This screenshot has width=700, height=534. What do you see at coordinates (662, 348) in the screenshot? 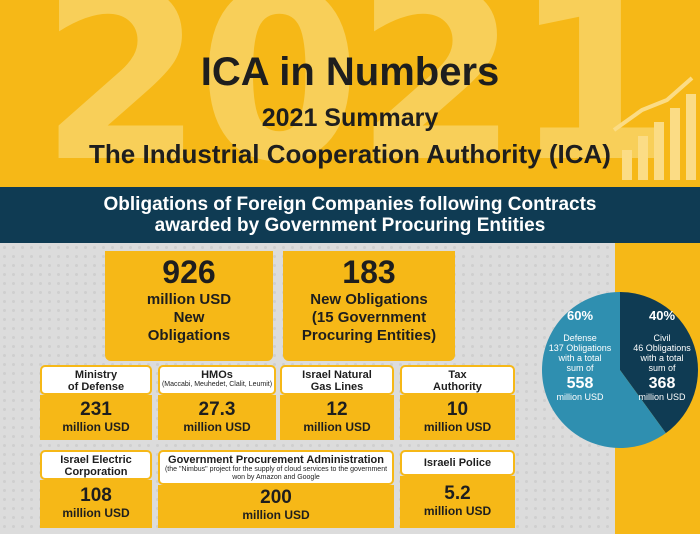
I see `pie-count-civil: 46 Obligations` at bounding box center [662, 348].